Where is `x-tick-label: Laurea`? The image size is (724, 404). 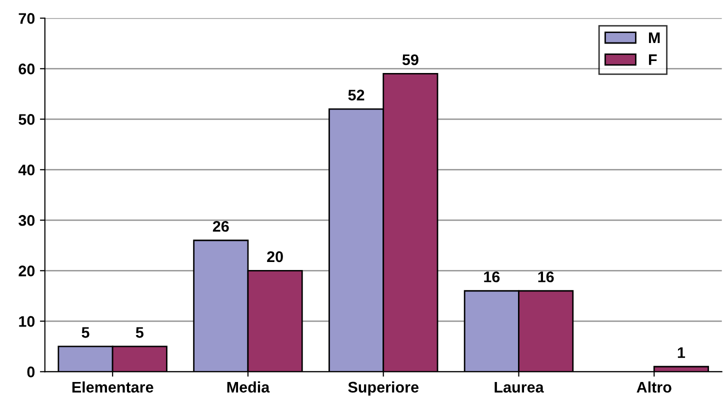
x-tick-label: Laurea is located at coordinates (519, 387).